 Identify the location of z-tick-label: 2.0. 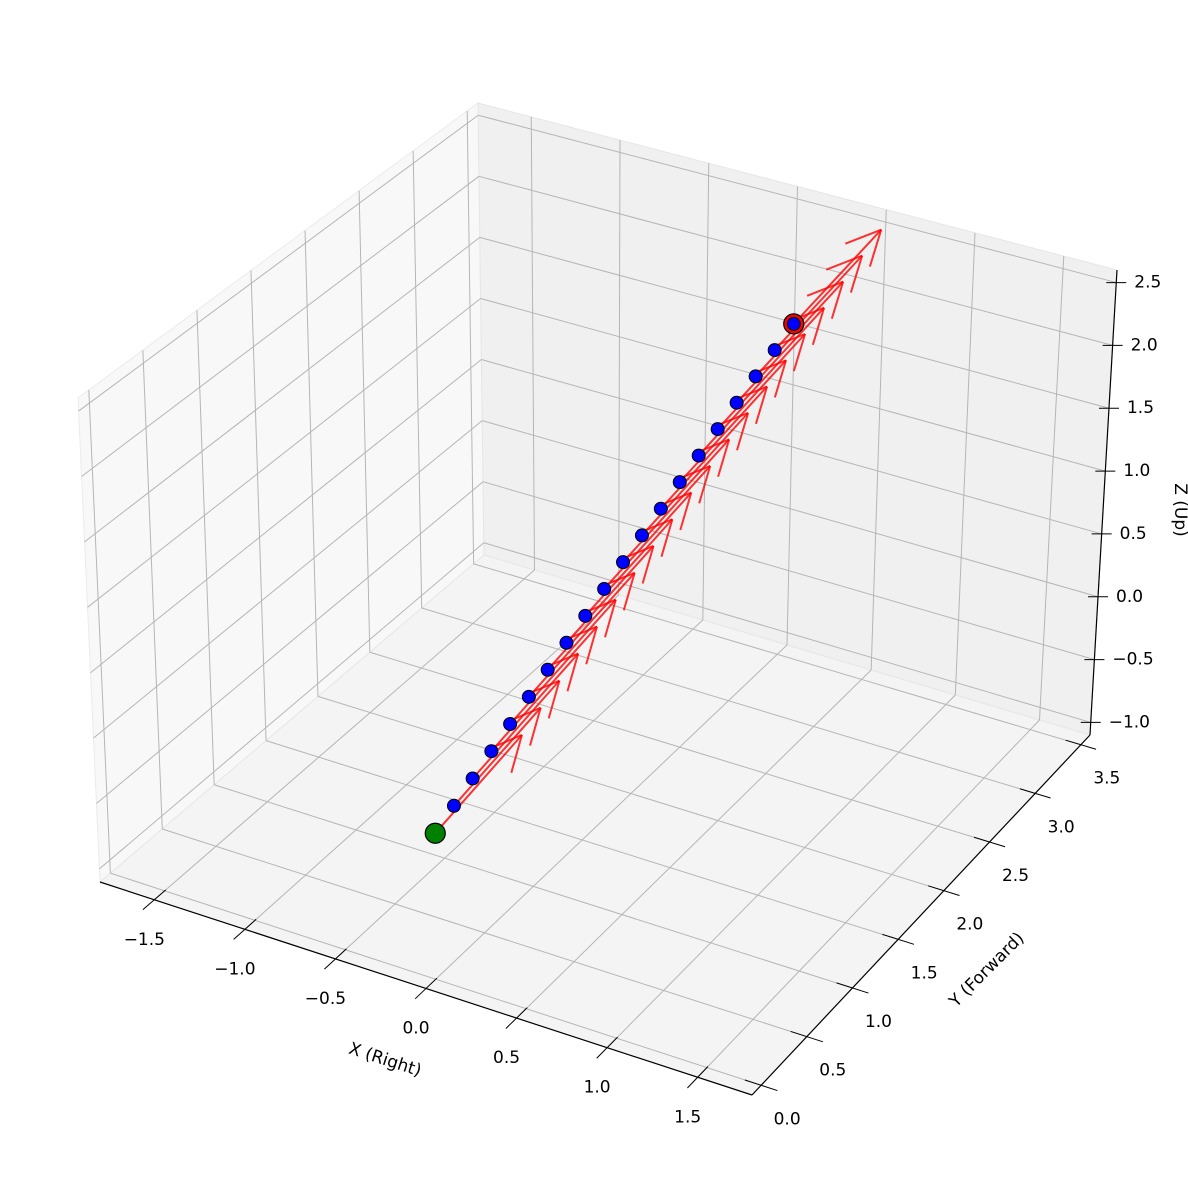
(1144, 345).